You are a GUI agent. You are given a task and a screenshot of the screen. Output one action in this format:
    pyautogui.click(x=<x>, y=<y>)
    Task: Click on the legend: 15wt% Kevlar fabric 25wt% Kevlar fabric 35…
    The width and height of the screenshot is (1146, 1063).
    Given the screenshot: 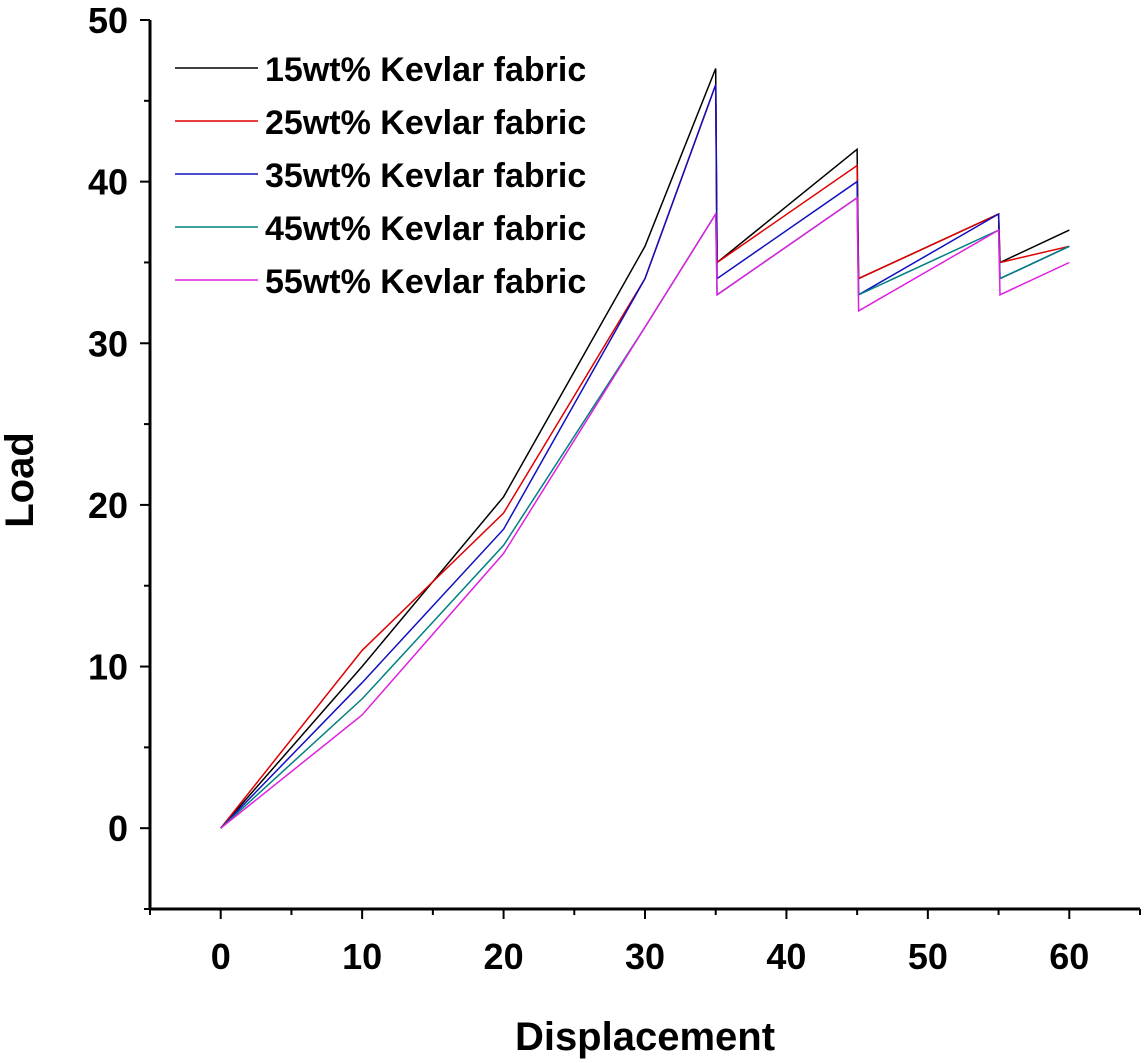 What is the action you would take?
    pyautogui.click(x=380, y=176)
    